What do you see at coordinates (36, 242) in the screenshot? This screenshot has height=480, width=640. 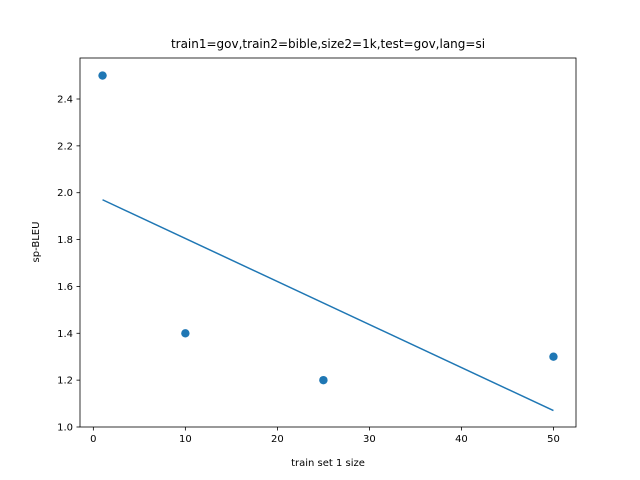 I see `y-axis-label: sp-BLEU` at bounding box center [36, 242].